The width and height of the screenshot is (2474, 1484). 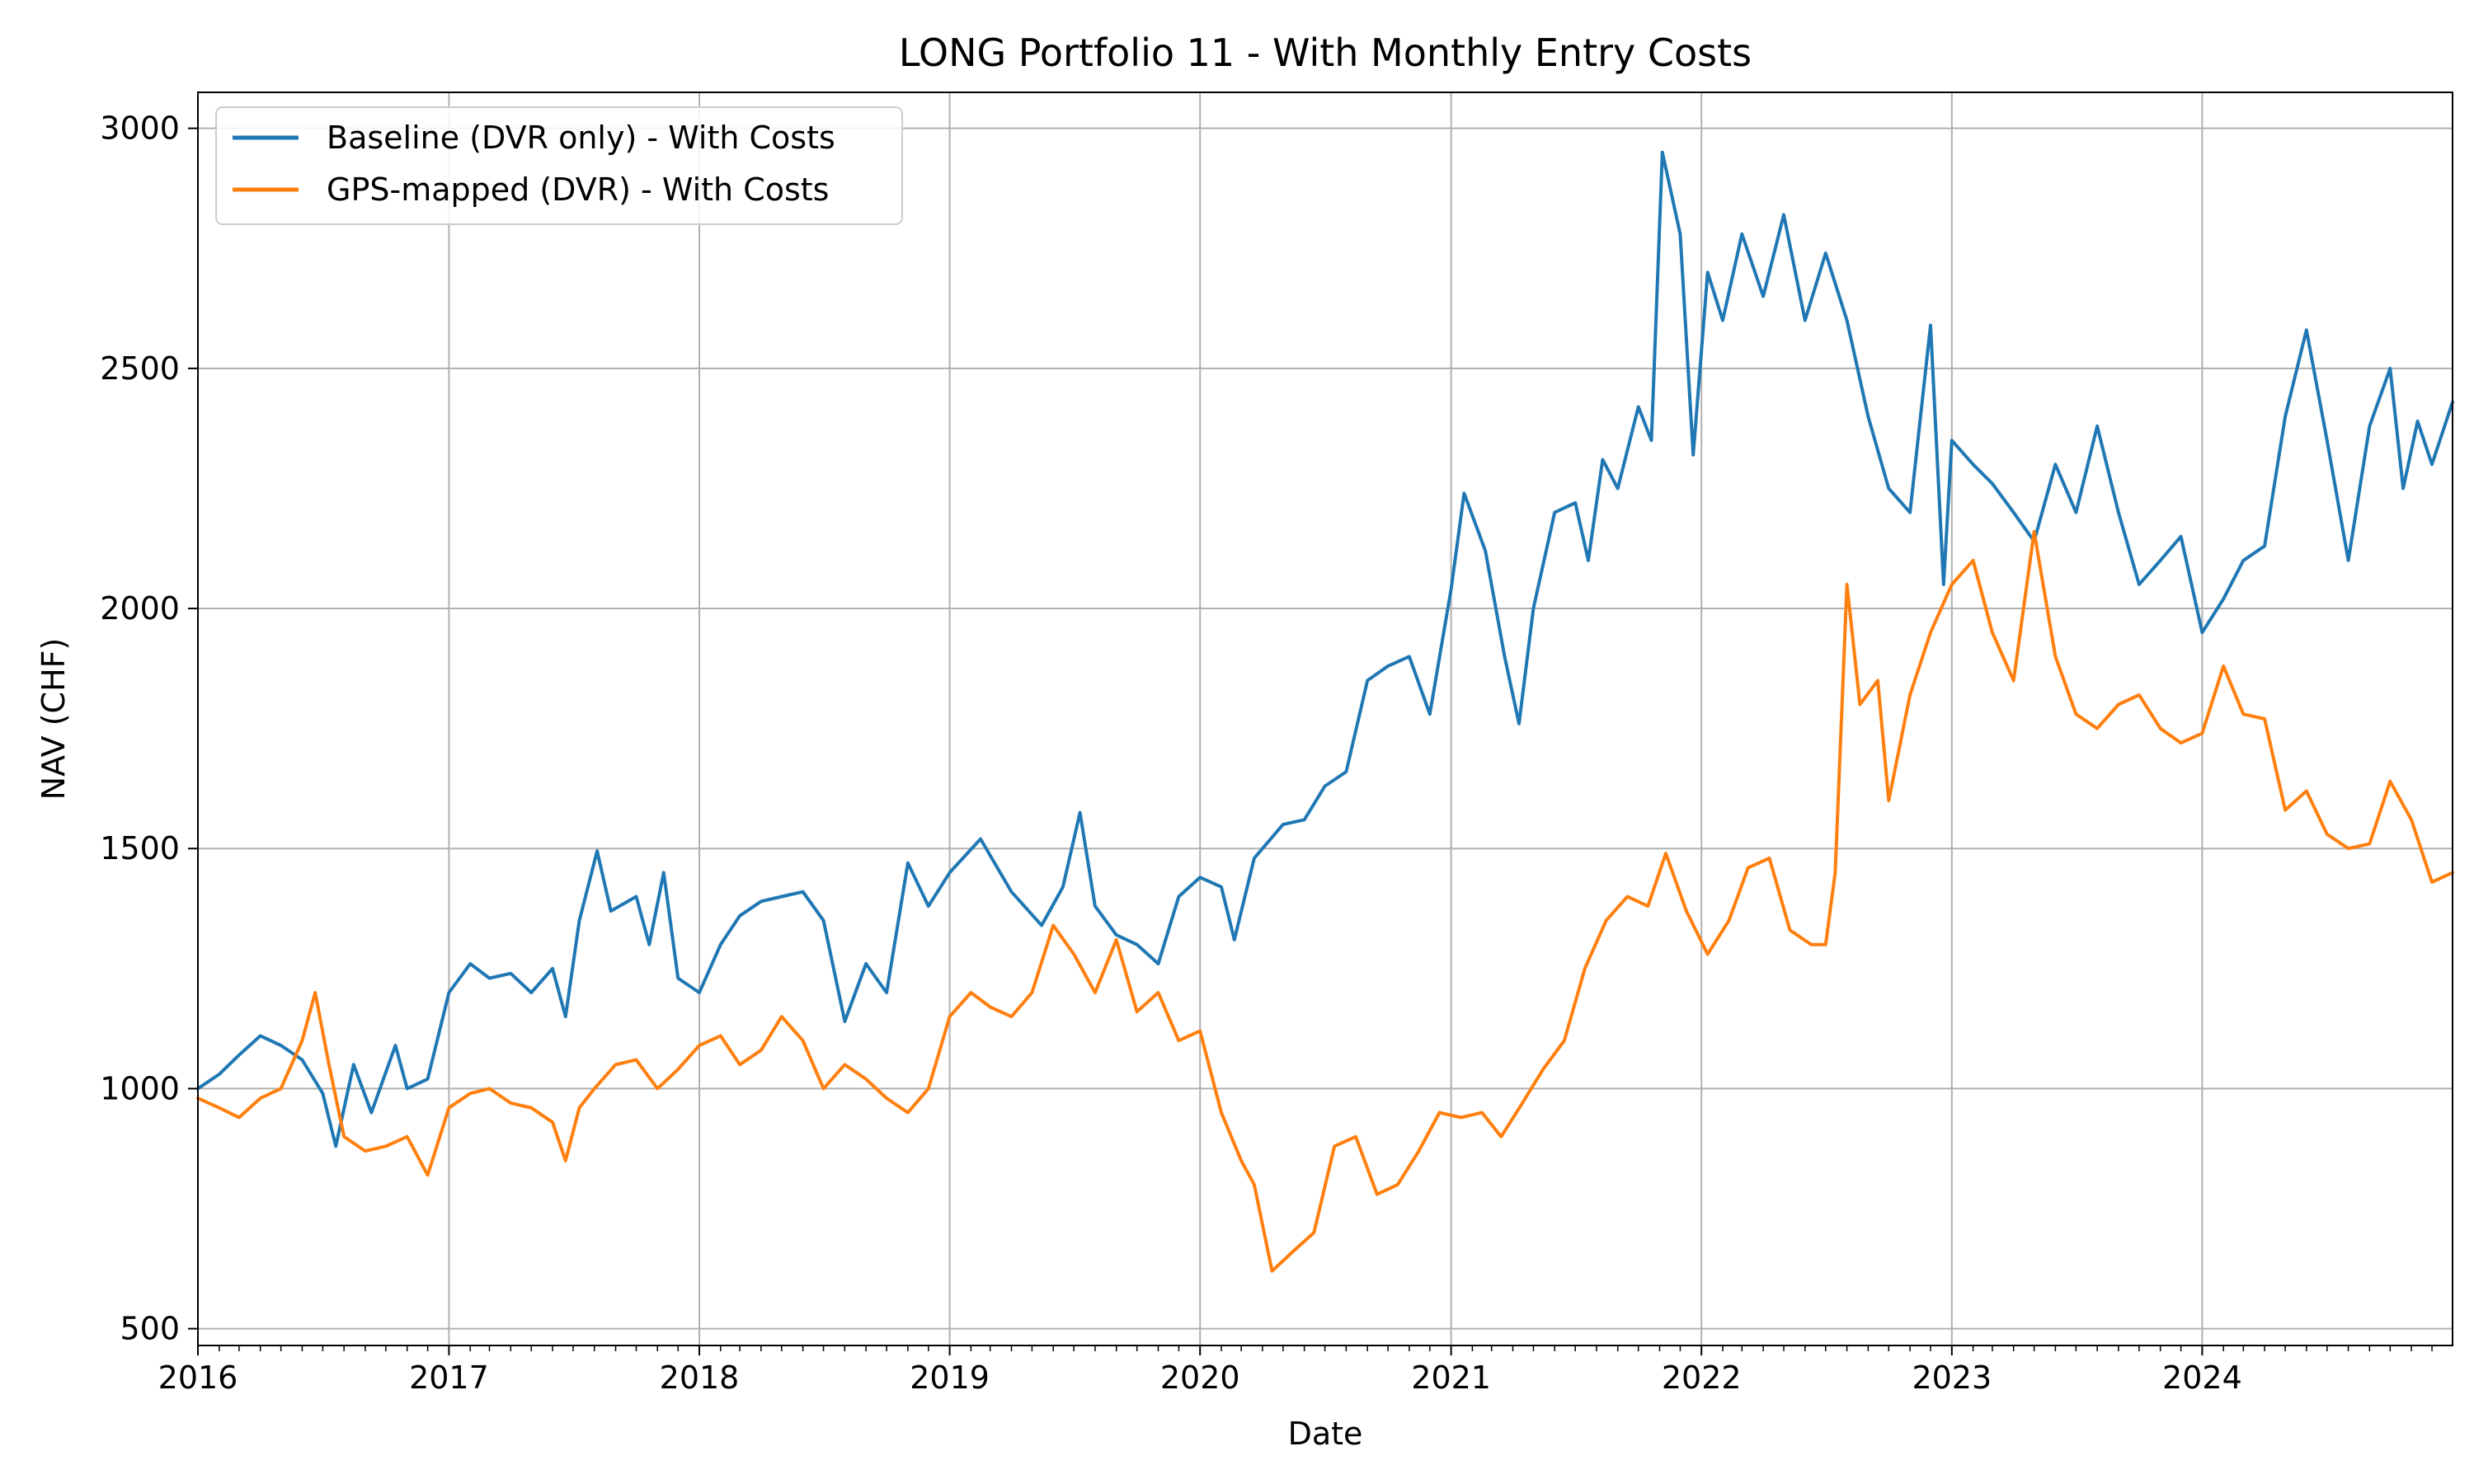 What do you see at coordinates (149, 728) in the screenshot?
I see `y-axis: 500 1000 1500 2000 2500 3000` at bounding box center [149, 728].